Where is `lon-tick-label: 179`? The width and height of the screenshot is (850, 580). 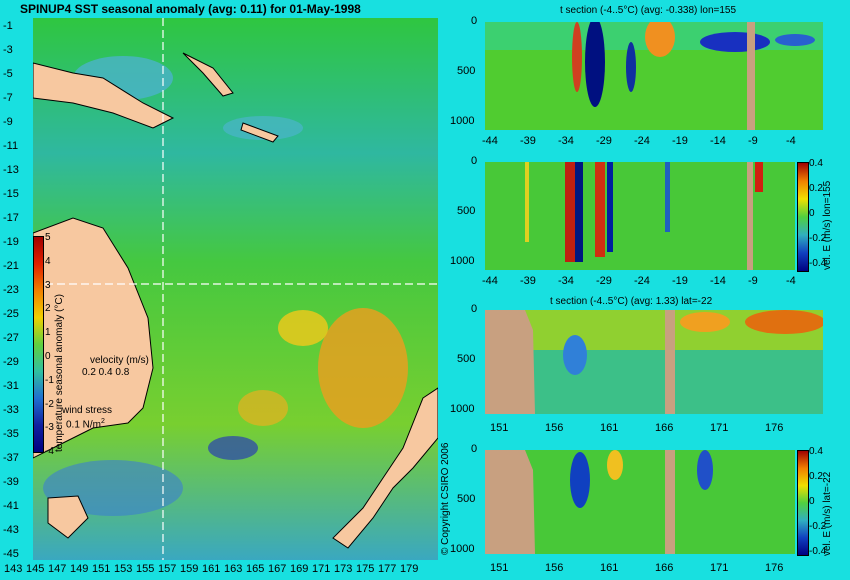 lon-tick-label: 179 is located at coordinates (409, 569).